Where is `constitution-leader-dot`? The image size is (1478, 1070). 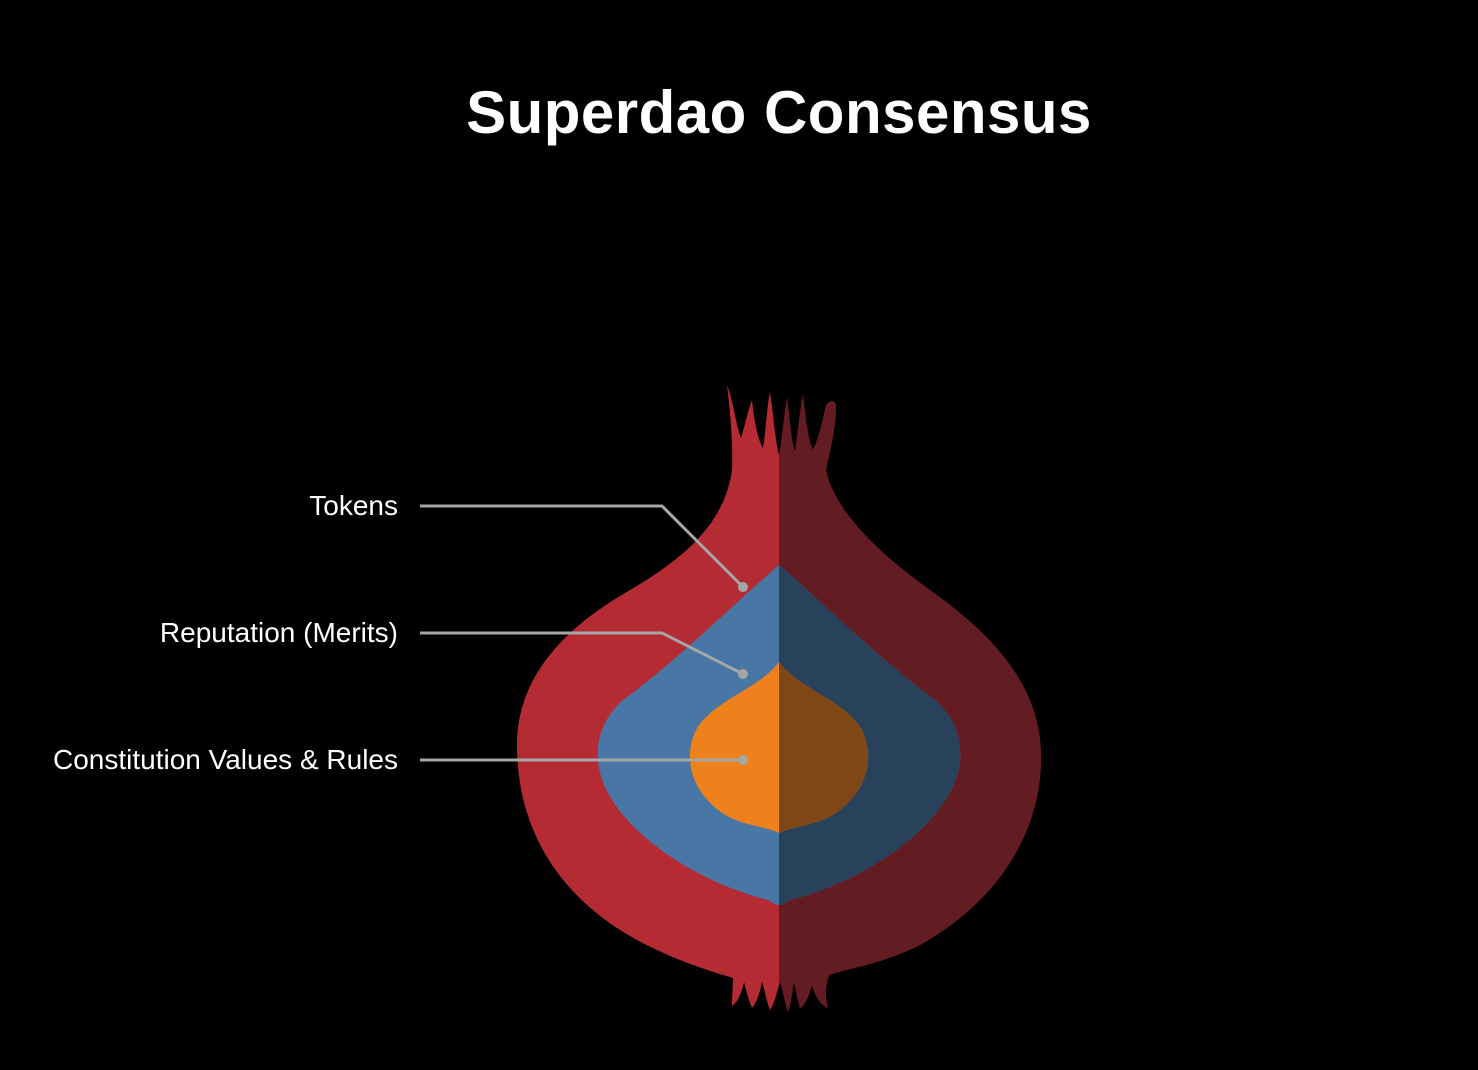
constitution-leader-dot is located at coordinates (743, 760).